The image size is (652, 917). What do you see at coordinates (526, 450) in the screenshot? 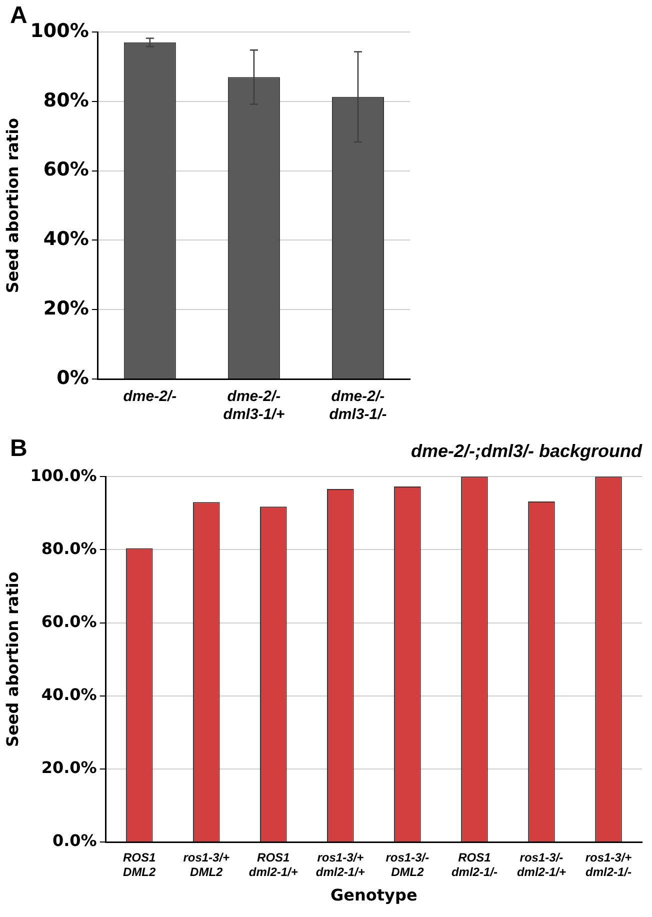
I see `chart-title: dme-2/-;dml3/- background` at bounding box center [526, 450].